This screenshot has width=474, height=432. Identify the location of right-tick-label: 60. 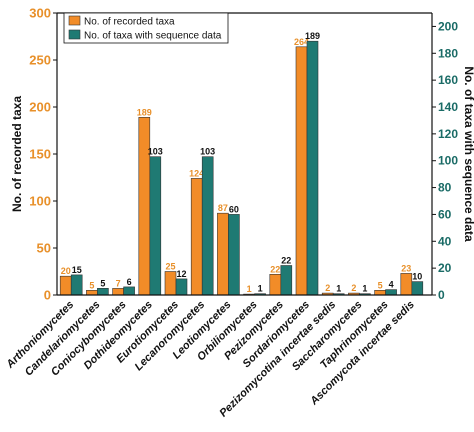
(445, 214).